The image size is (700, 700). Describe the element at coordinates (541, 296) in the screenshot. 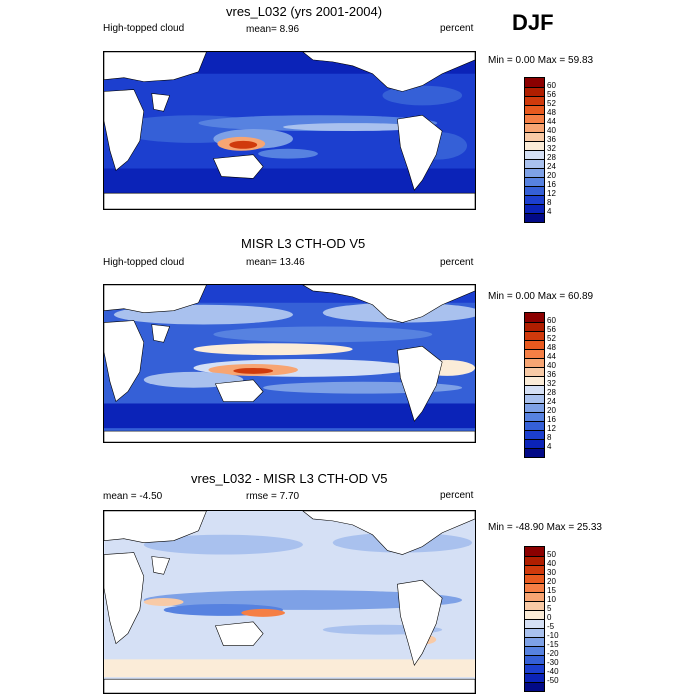

I see `panel-2-minmax: Min = 0.00 Max = 60.89` at that location.